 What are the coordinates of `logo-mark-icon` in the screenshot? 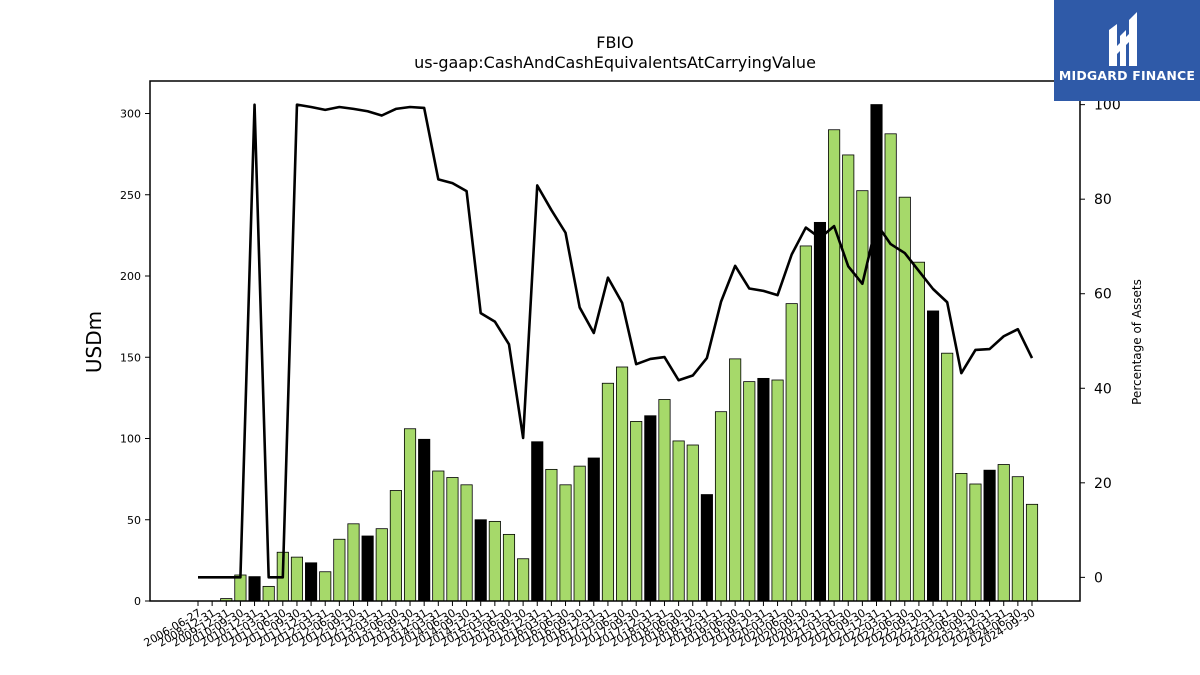 It's located at (1123, 39).